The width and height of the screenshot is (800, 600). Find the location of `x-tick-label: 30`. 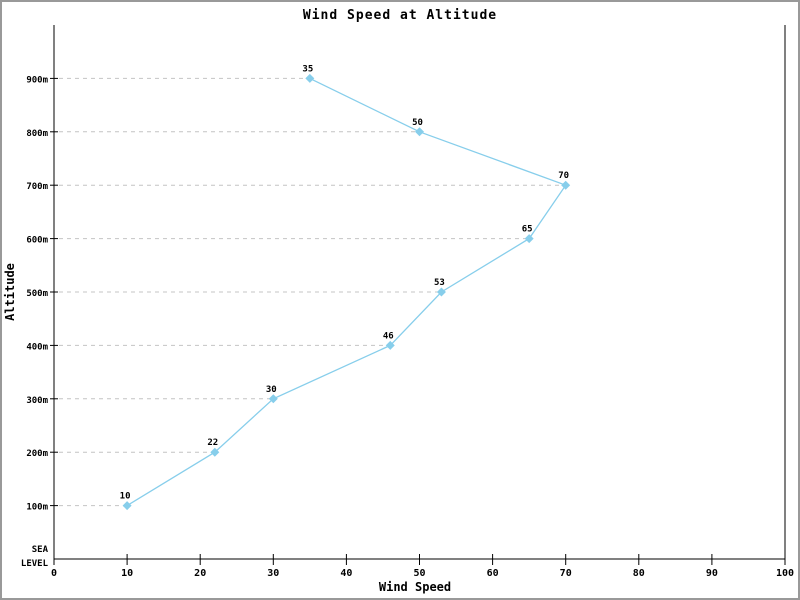

x-tick-label: 30 is located at coordinates (273, 573).